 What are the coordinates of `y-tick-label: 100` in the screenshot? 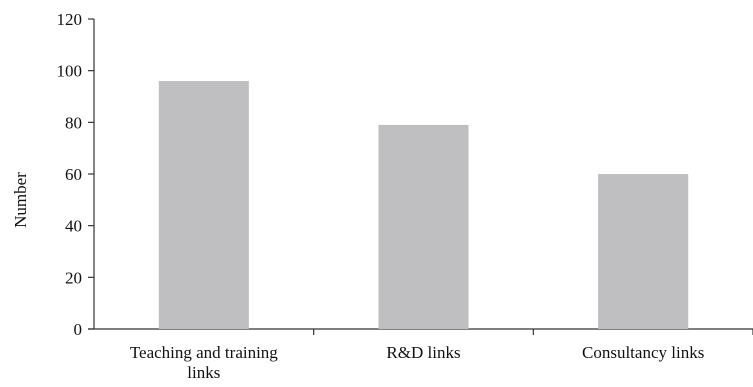 It's located at (70, 71).